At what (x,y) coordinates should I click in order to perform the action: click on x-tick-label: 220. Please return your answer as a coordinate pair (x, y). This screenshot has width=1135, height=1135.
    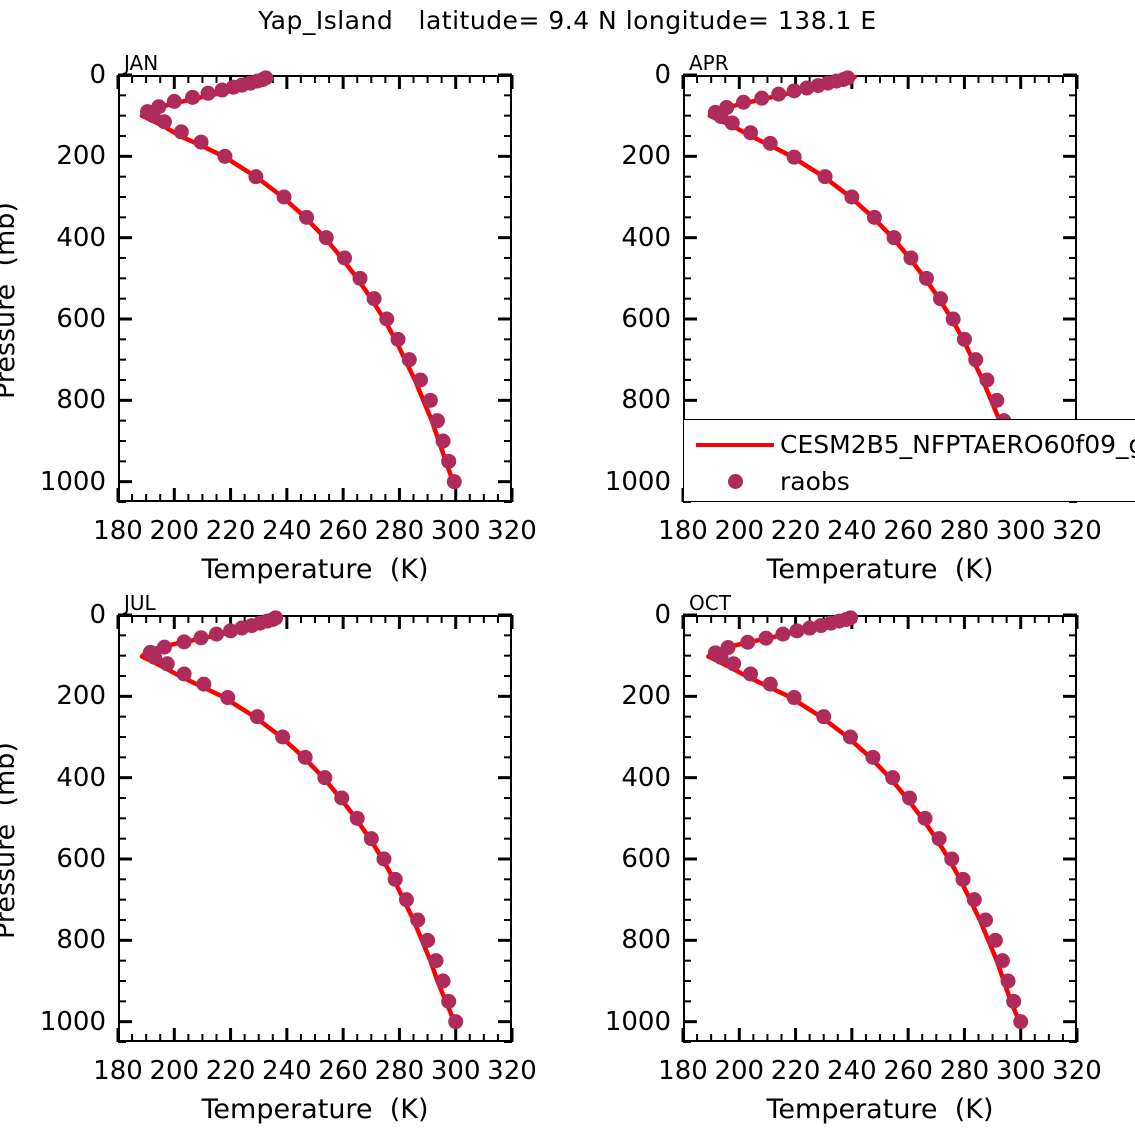
    Looking at the image, I should click on (230, 1071).